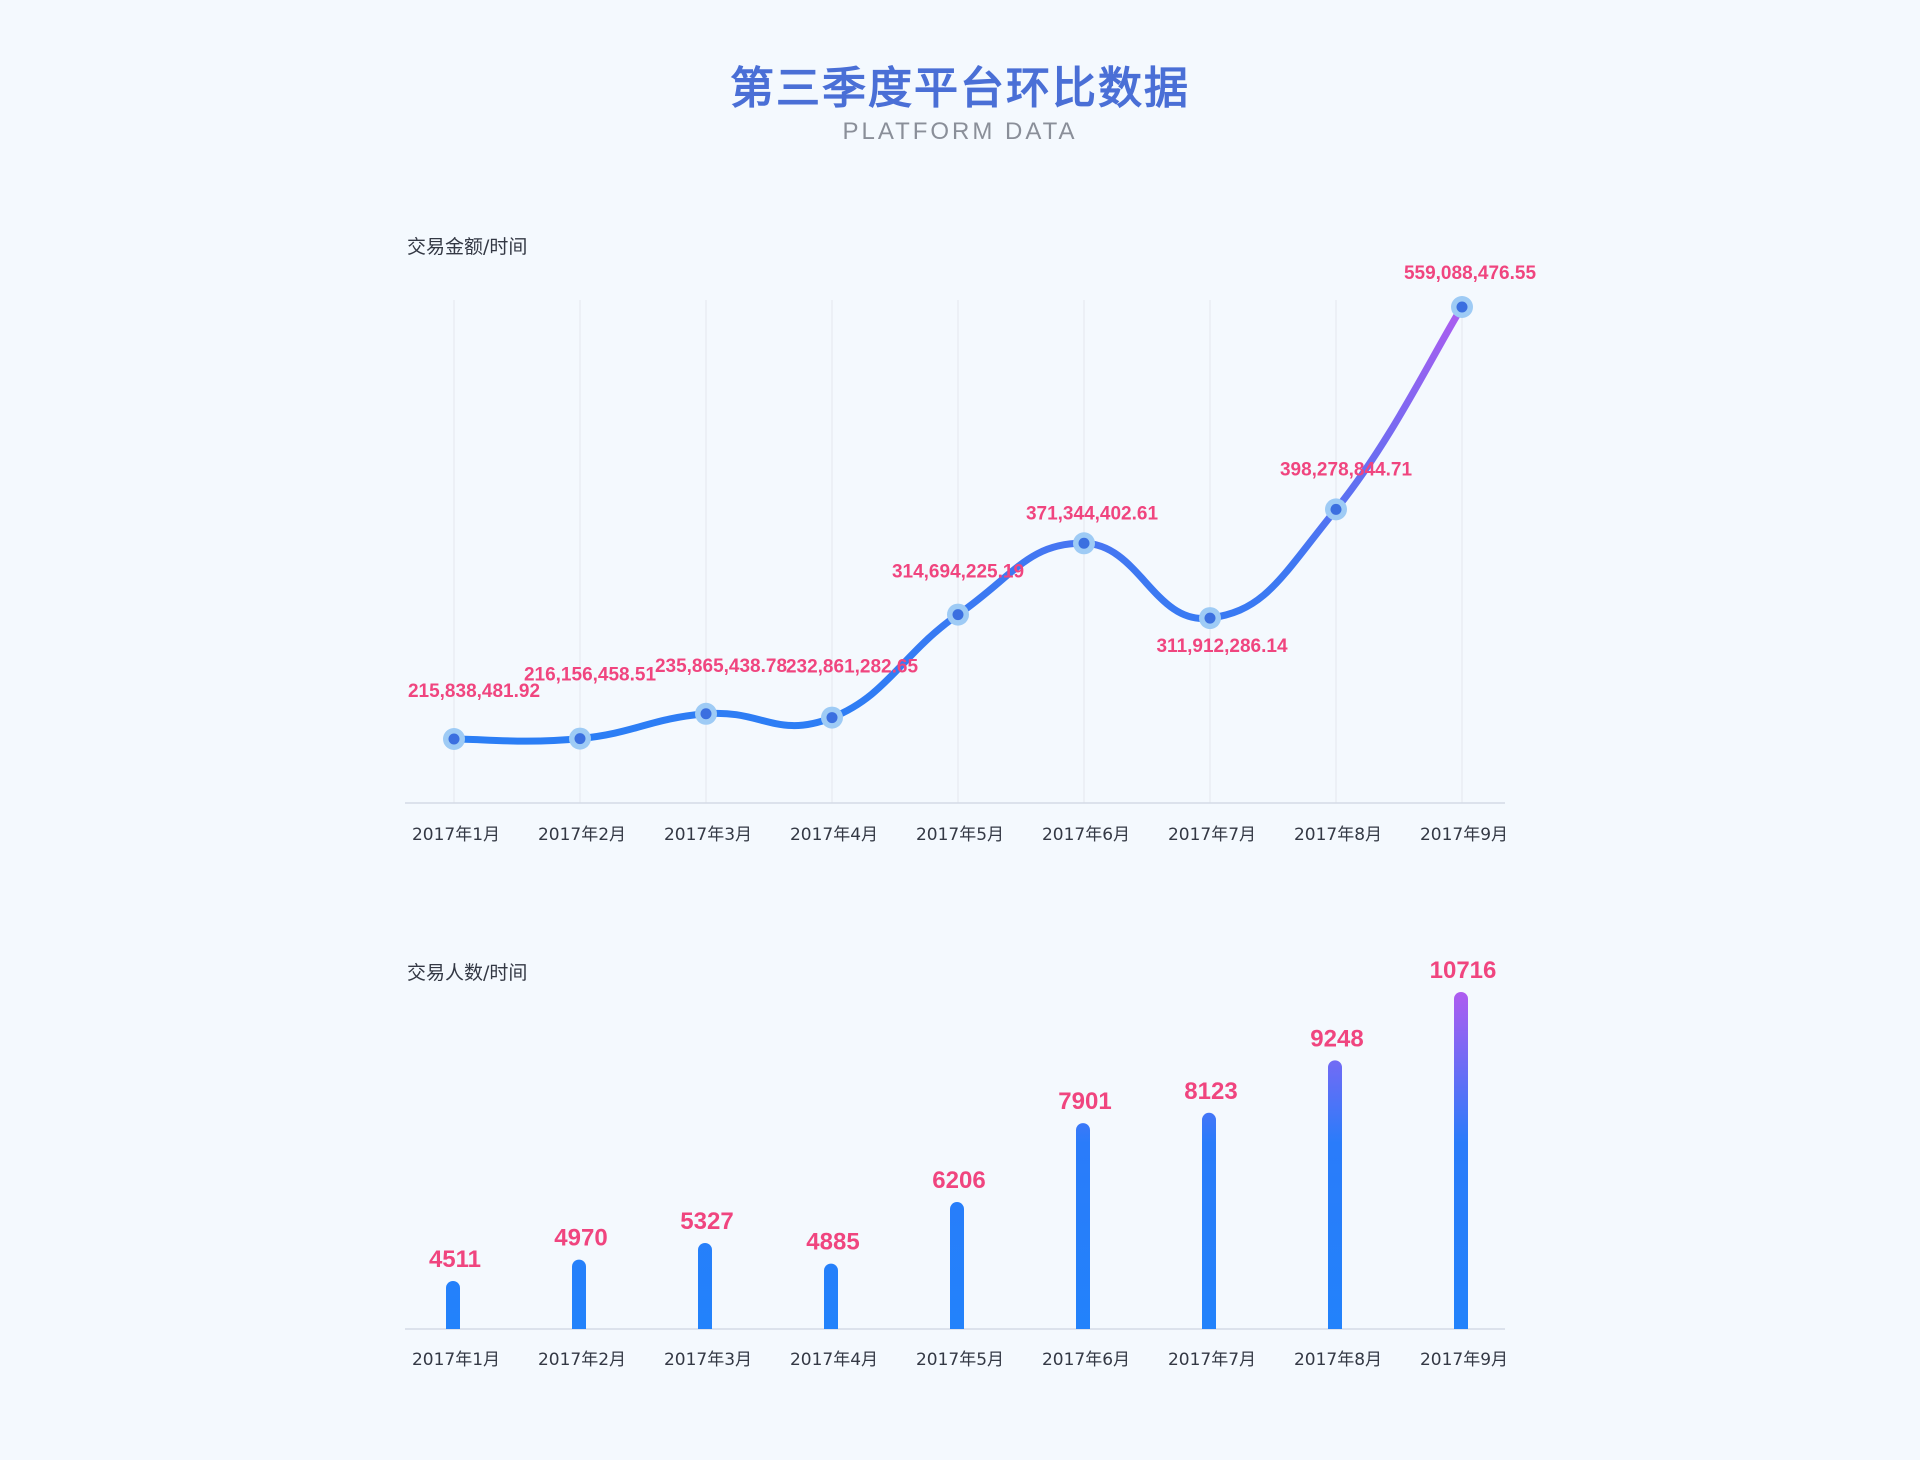 Image resolution: width=1920 pixels, height=1460 pixels. I want to click on line-value-label: 314,694,225.19, so click(958, 572).